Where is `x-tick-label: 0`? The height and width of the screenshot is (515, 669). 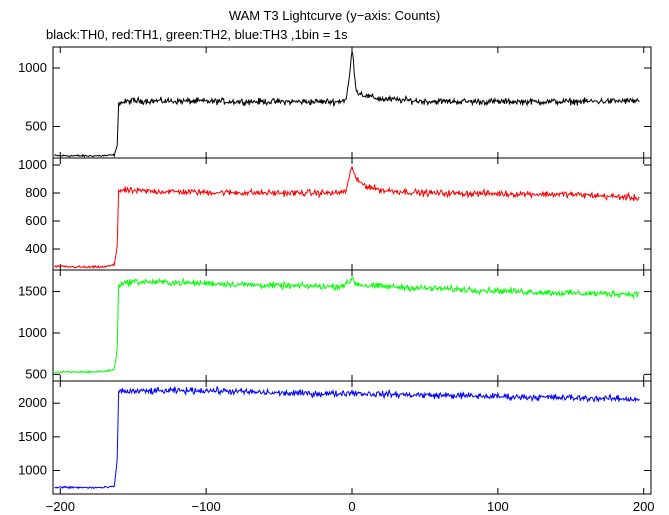 x-tick-label: 0 is located at coordinates (351, 506).